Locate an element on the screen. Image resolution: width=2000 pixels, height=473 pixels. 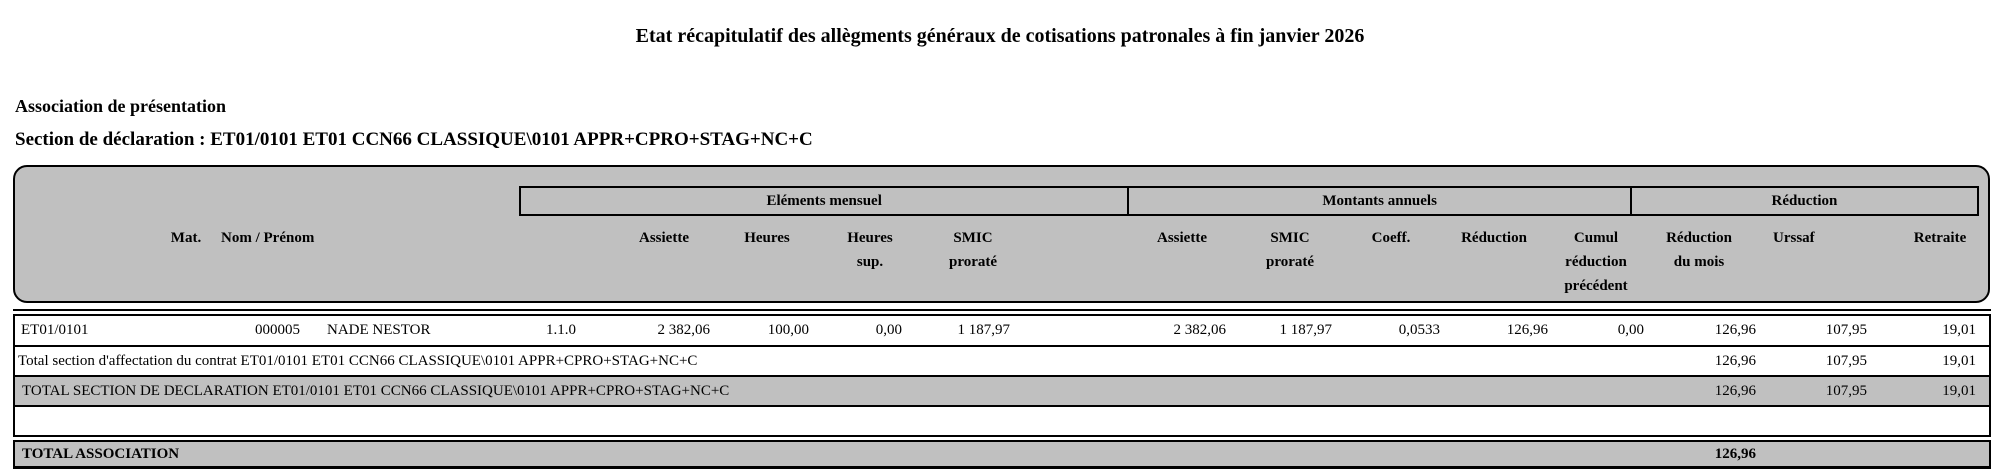
header-nom-prenom: Nom / Prénom is located at coordinates (268, 238).